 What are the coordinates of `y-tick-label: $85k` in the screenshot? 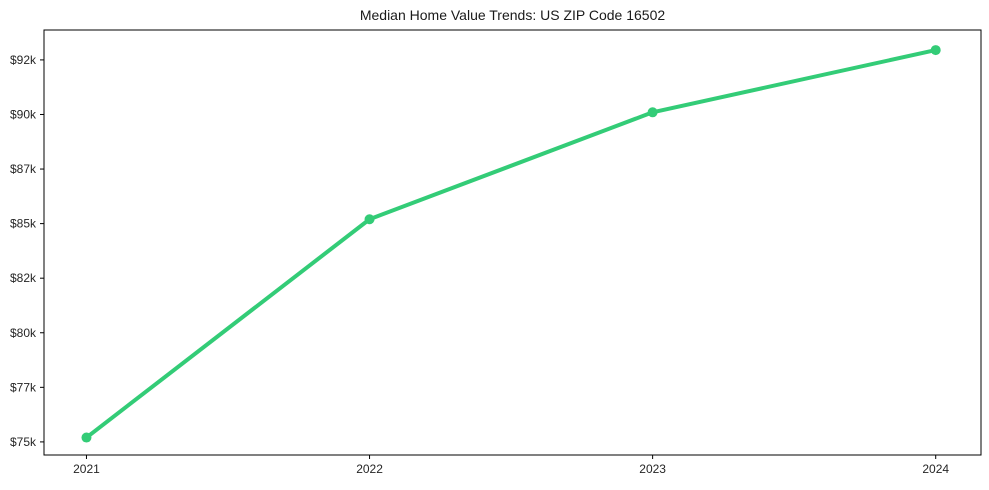 It's located at (23, 224).